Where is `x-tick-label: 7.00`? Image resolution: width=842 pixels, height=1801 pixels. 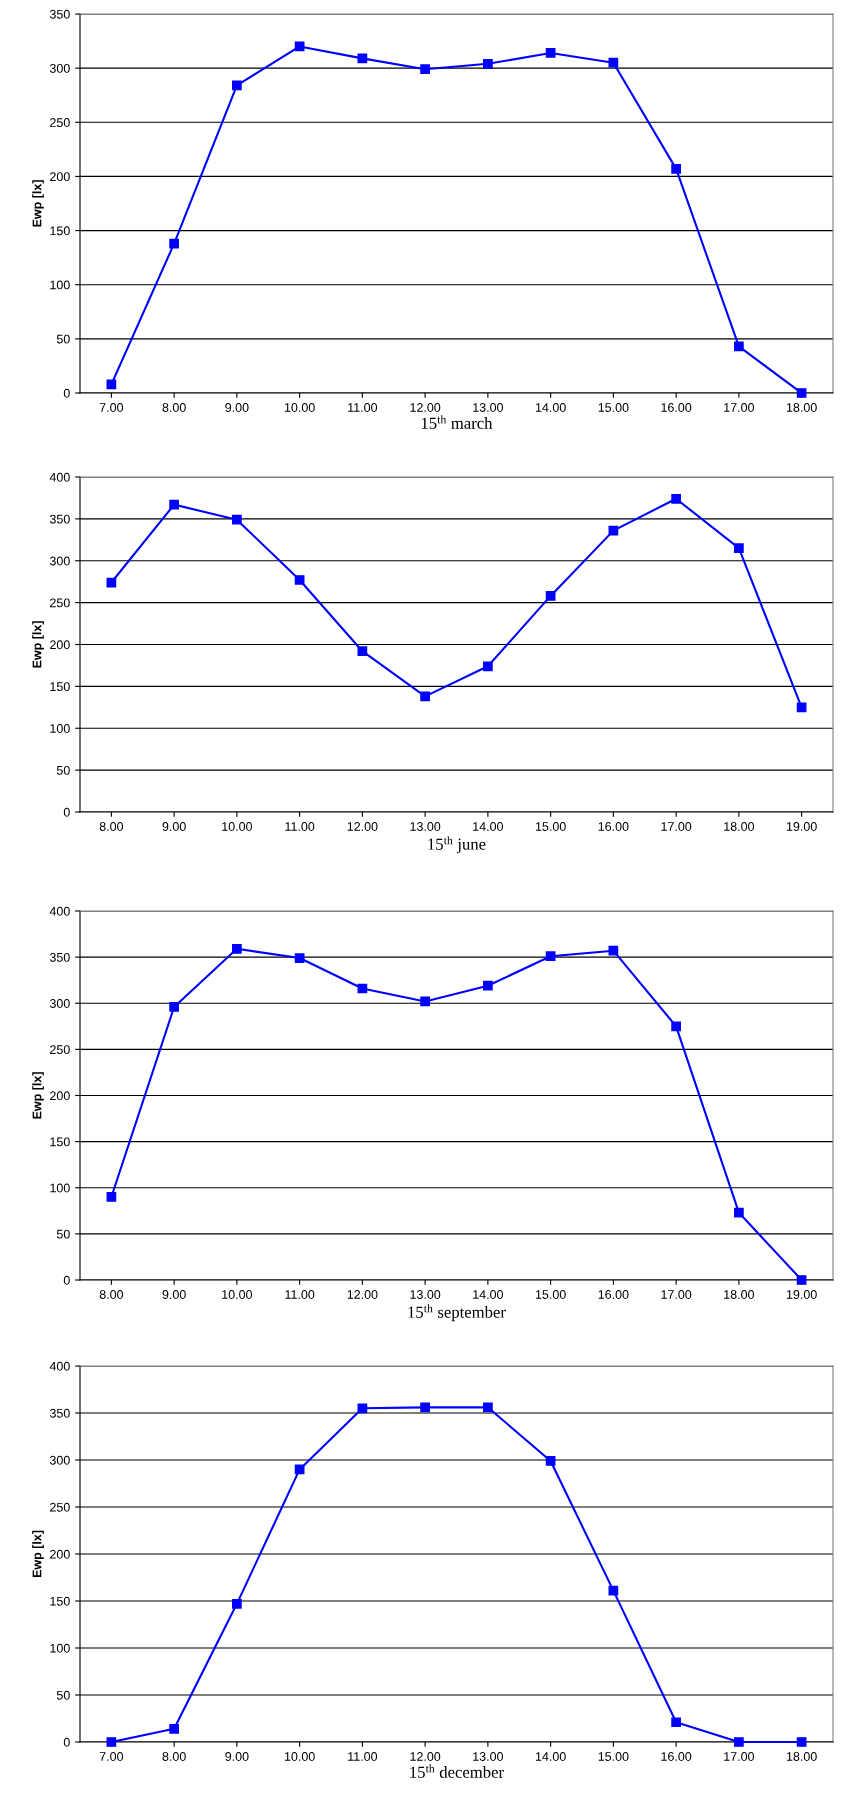 x-tick-label: 7.00 is located at coordinates (111, 1756).